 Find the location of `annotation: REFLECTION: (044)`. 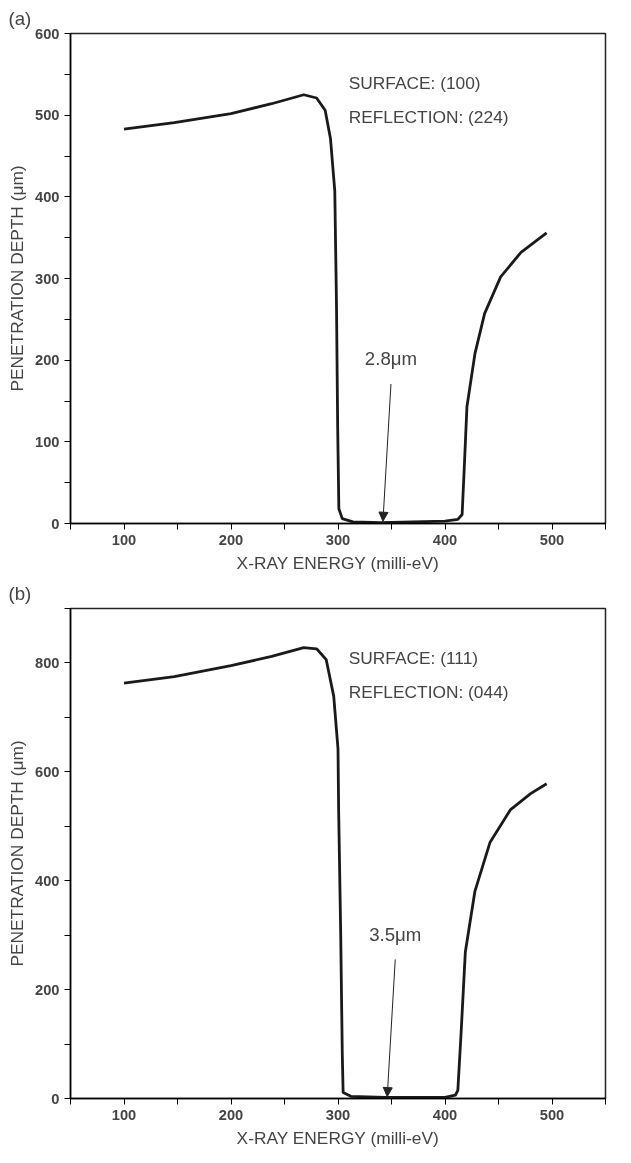

annotation: REFLECTION: (044) is located at coordinates (428, 691).